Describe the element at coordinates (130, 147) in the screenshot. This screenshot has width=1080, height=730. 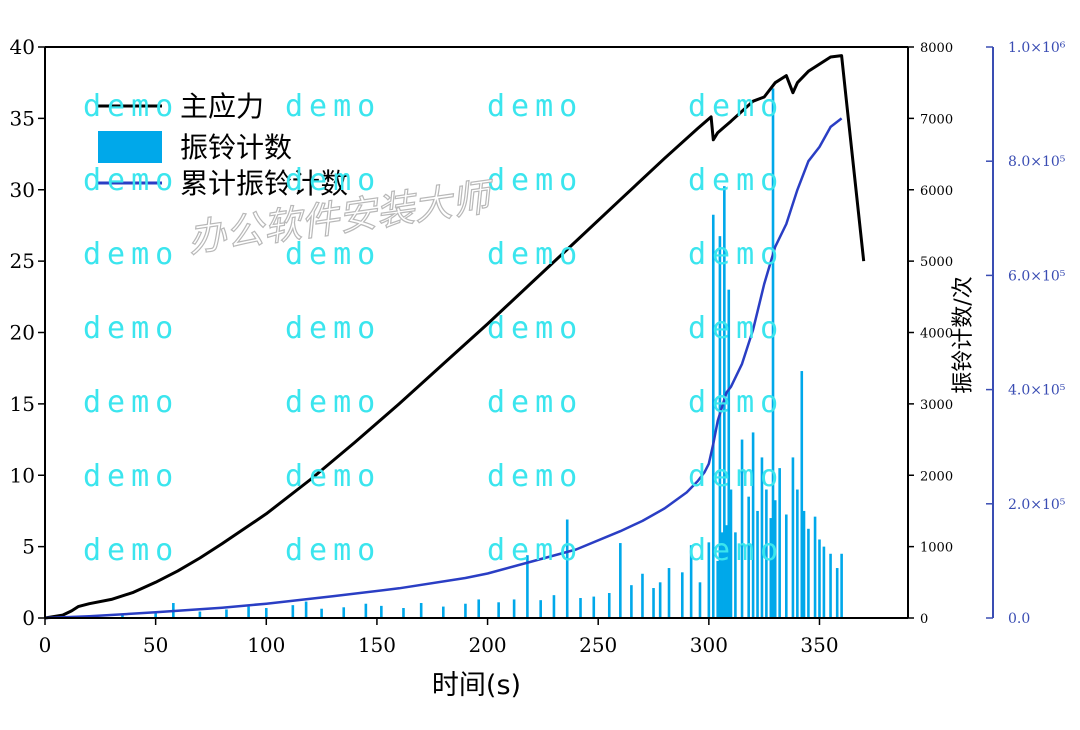
I see `legend-swatch-count` at that location.